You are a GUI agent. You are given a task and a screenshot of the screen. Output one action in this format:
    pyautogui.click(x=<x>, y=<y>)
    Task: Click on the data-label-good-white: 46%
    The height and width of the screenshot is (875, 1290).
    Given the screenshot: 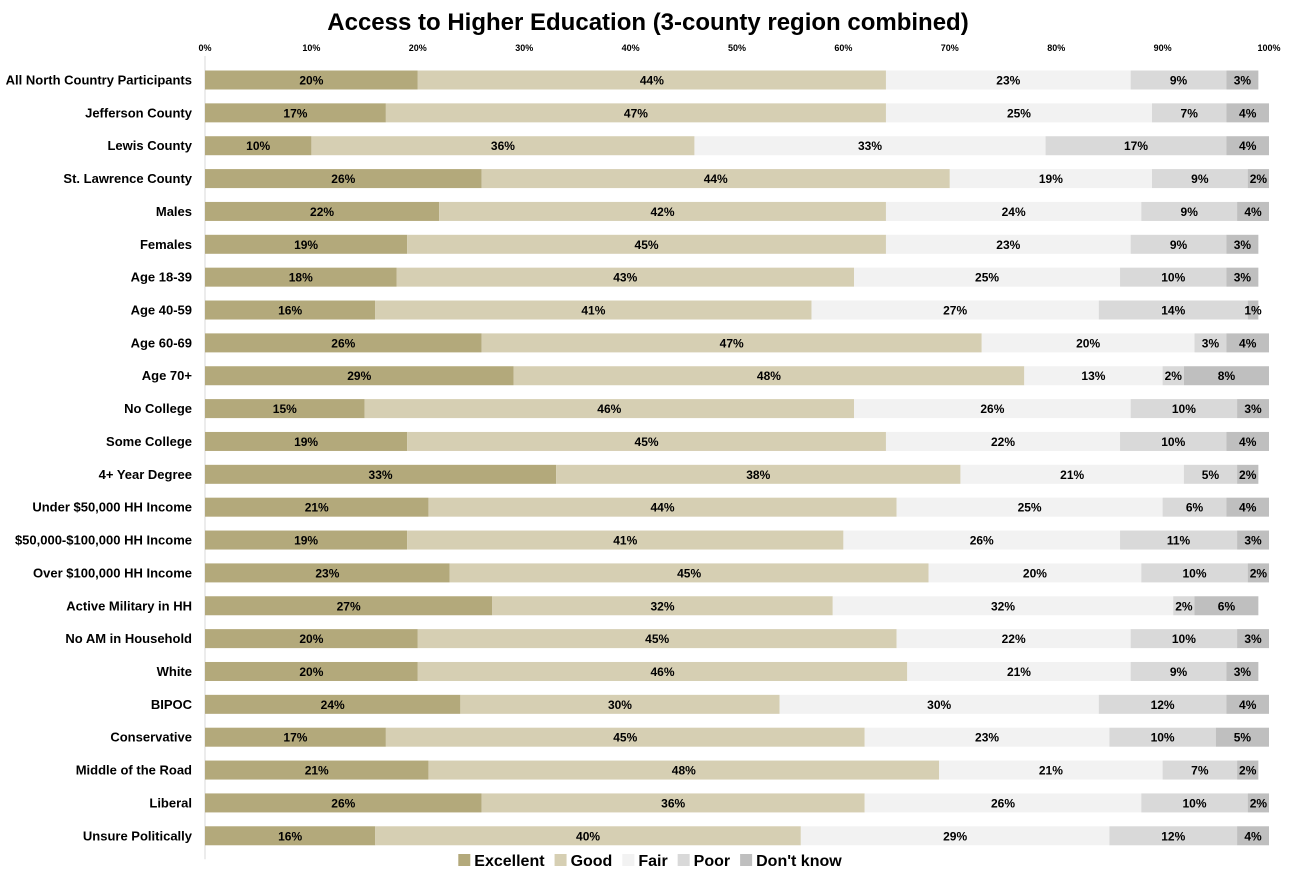 What is the action you would take?
    pyautogui.click(x=663, y=672)
    